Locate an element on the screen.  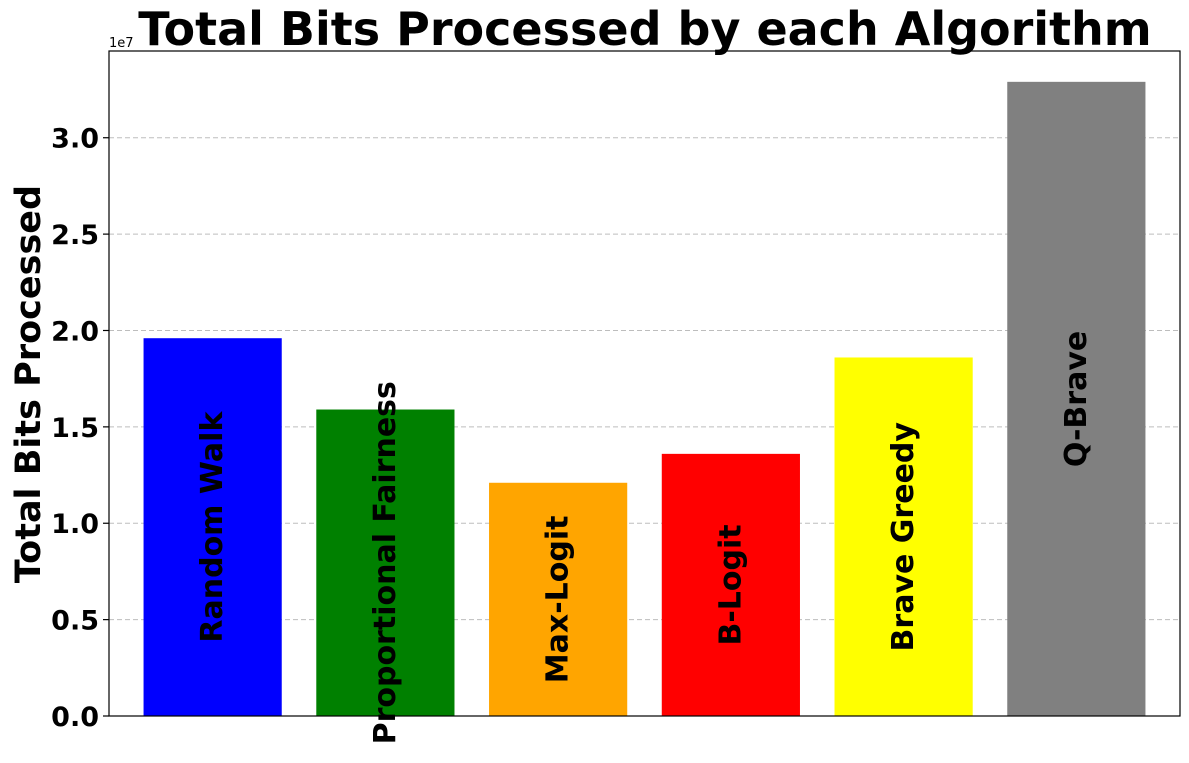
bar-brave-greedy is located at coordinates (903, 536).